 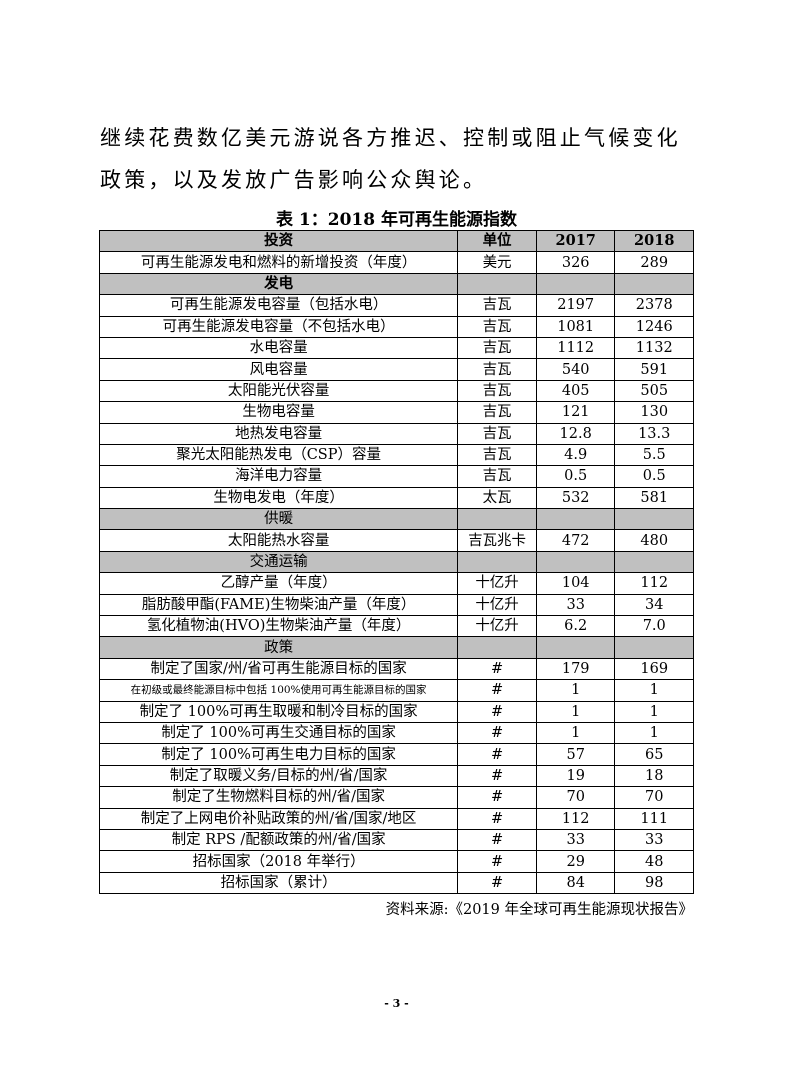 I want to click on section-label: 交通运输, so click(x=278, y=562).